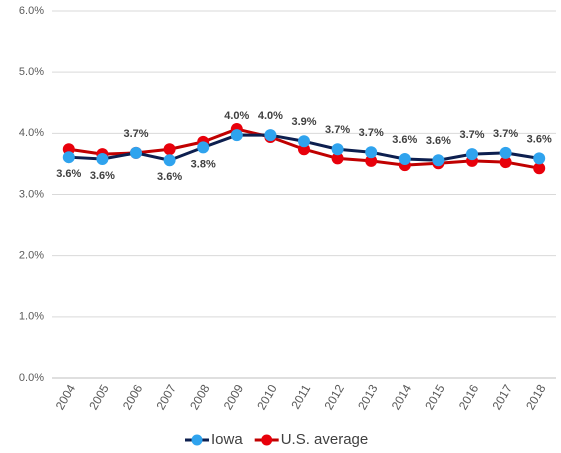  Describe the element at coordinates (99, 397) in the screenshot. I see `x-tick-label: 2005` at that location.